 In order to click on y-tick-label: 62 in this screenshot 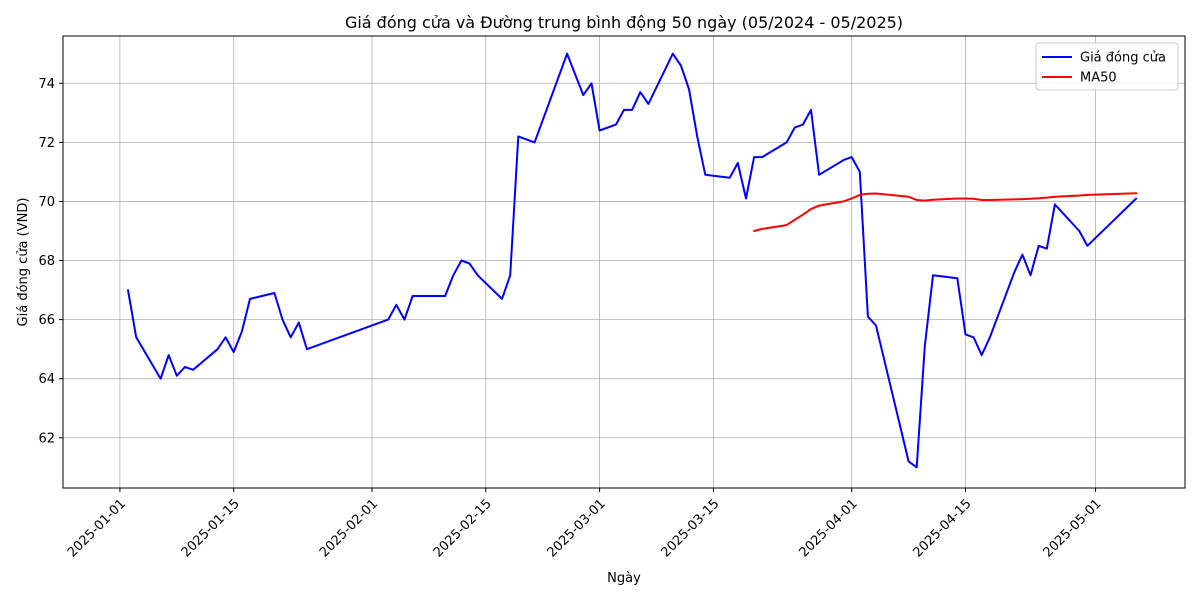, I will do `click(46, 438)`.